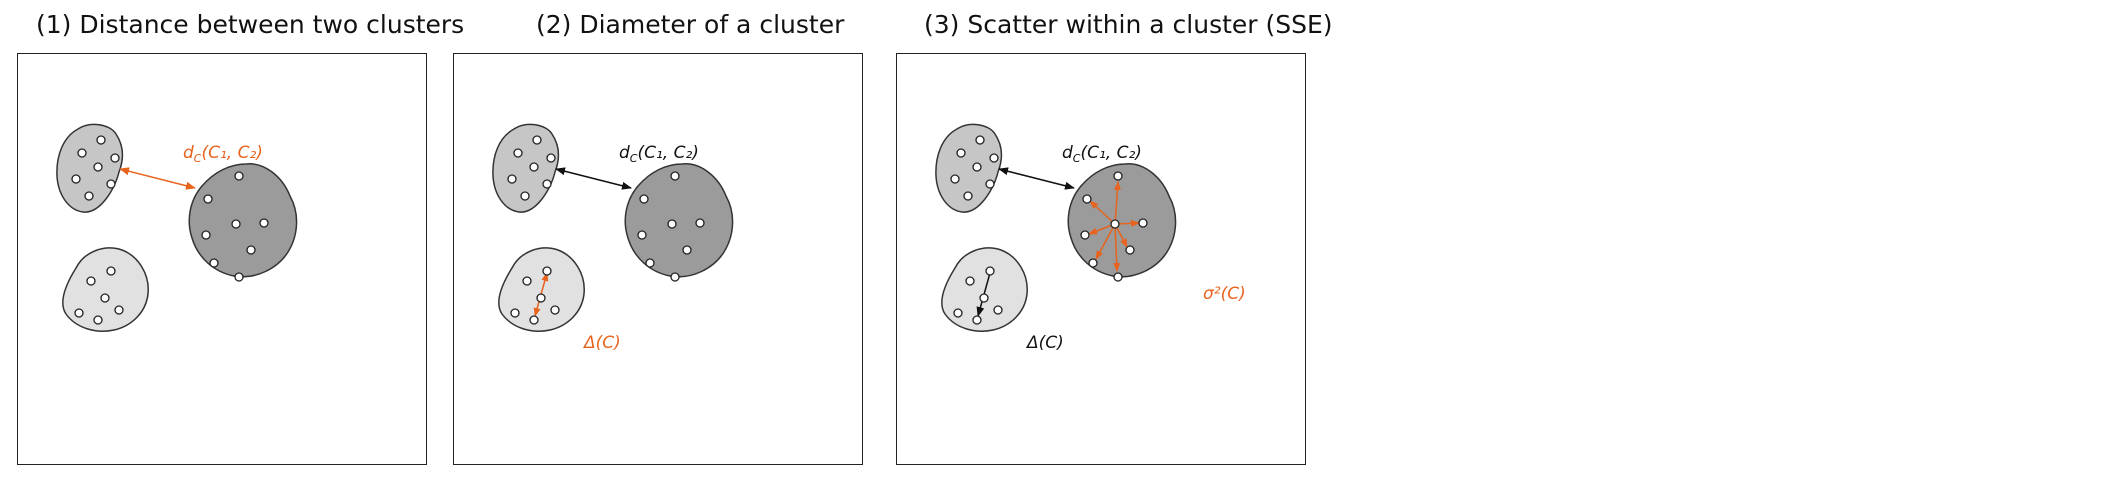  I want to click on panel-2-title: (2) Diameter of a cluster, so click(690, 24).